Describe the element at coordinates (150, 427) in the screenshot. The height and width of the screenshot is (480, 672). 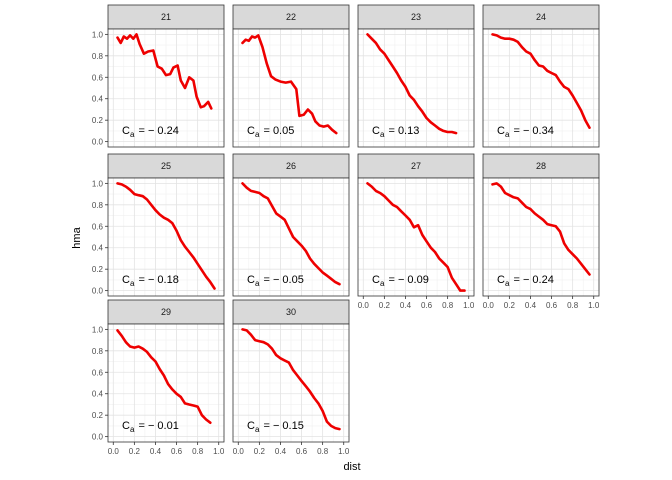
I see `coefficient-annotation: Ca = − 0.01` at that location.